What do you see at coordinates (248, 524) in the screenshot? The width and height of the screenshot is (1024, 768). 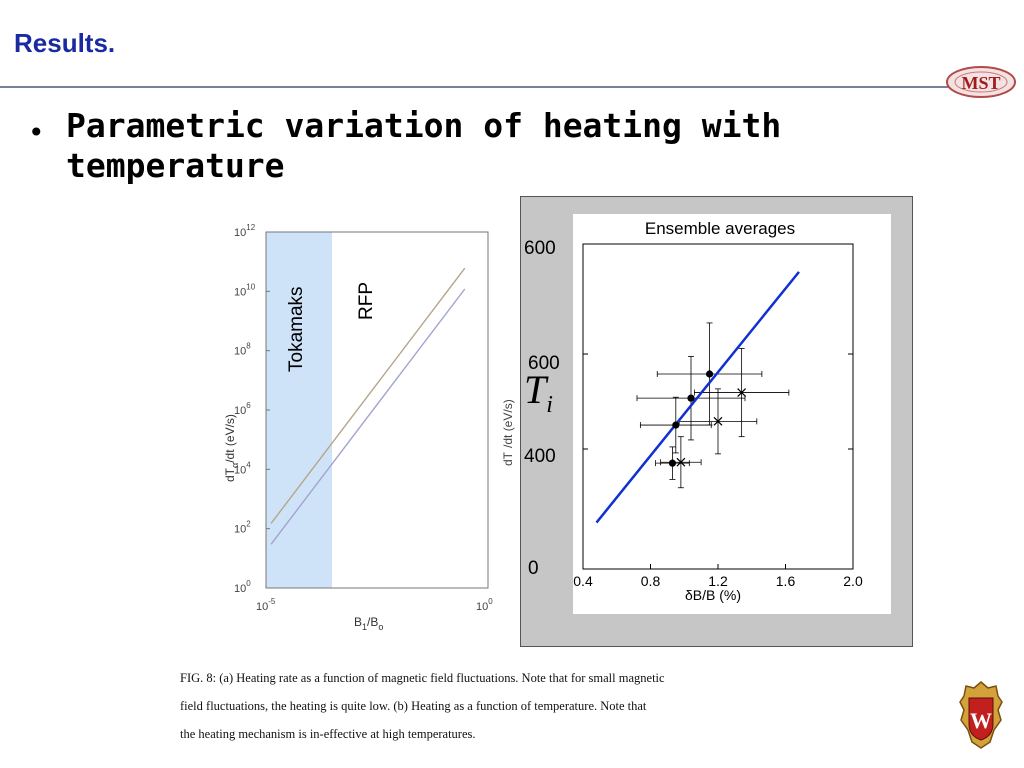 I see `ytick-a-exp: 2` at bounding box center [248, 524].